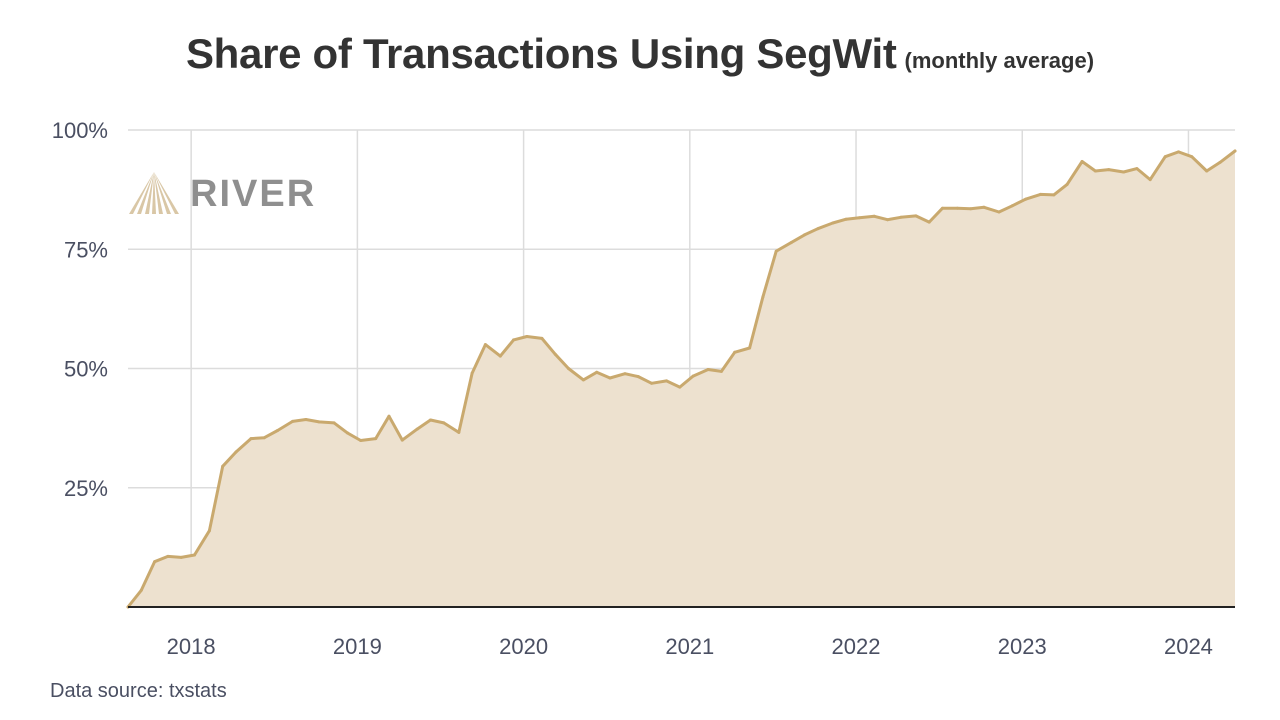  What do you see at coordinates (523, 646) in the screenshot?
I see `x-tick-label: 2020` at bounding box center [523, 646].